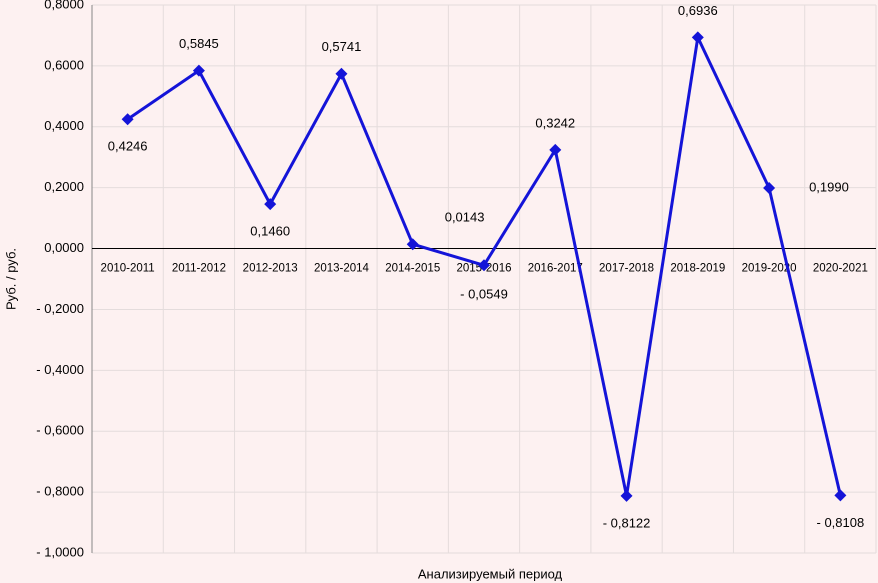  Describe the element at coordinates (60, 308) in the screenshot. I see `y-tick-label: - 0,2000` at that location.